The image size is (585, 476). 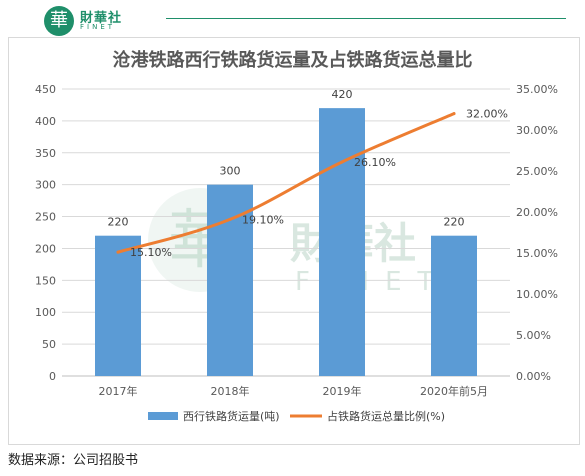 I want to click on left-axis-tick-label: 0, so click(x=52, y=376).